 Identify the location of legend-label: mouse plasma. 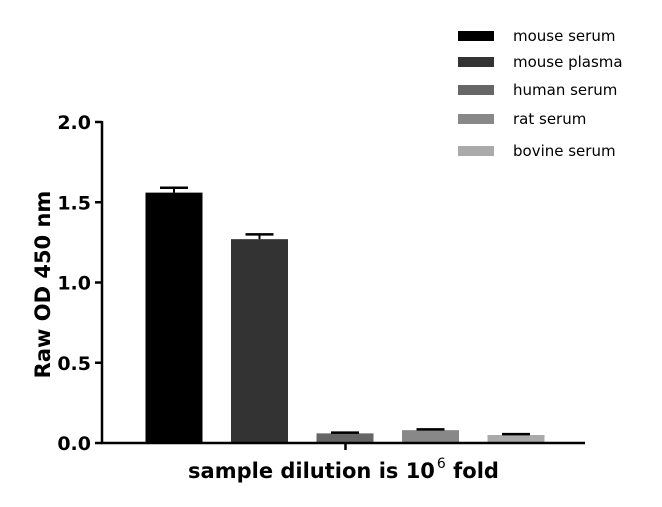
(568, 62).